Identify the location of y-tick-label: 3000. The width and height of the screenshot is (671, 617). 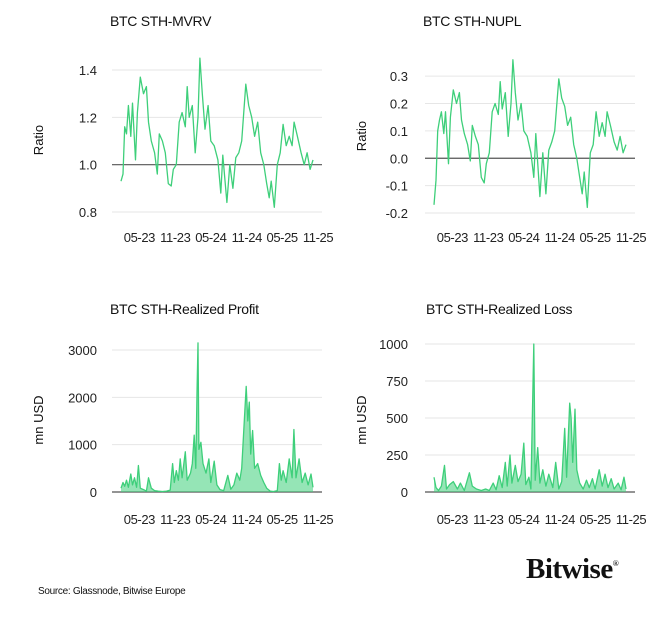
(82, 350).